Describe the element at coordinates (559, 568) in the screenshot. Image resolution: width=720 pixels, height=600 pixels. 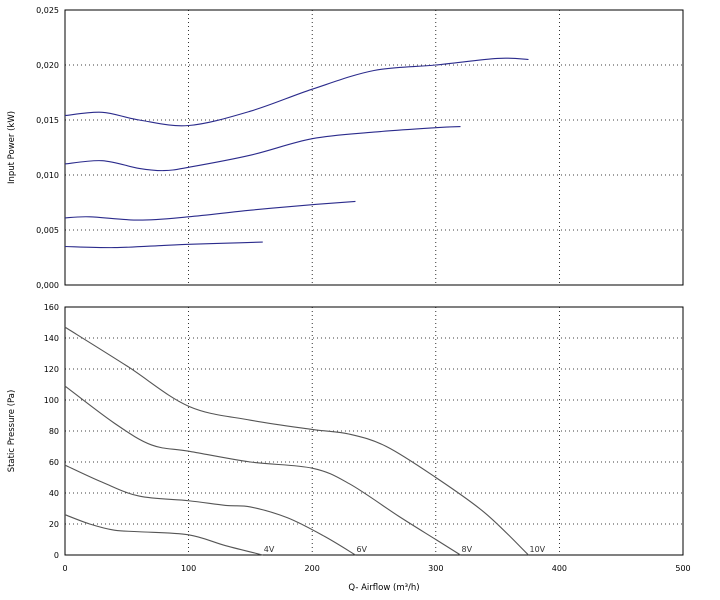
I see `pressure-x-tick-label: 400` at that location.